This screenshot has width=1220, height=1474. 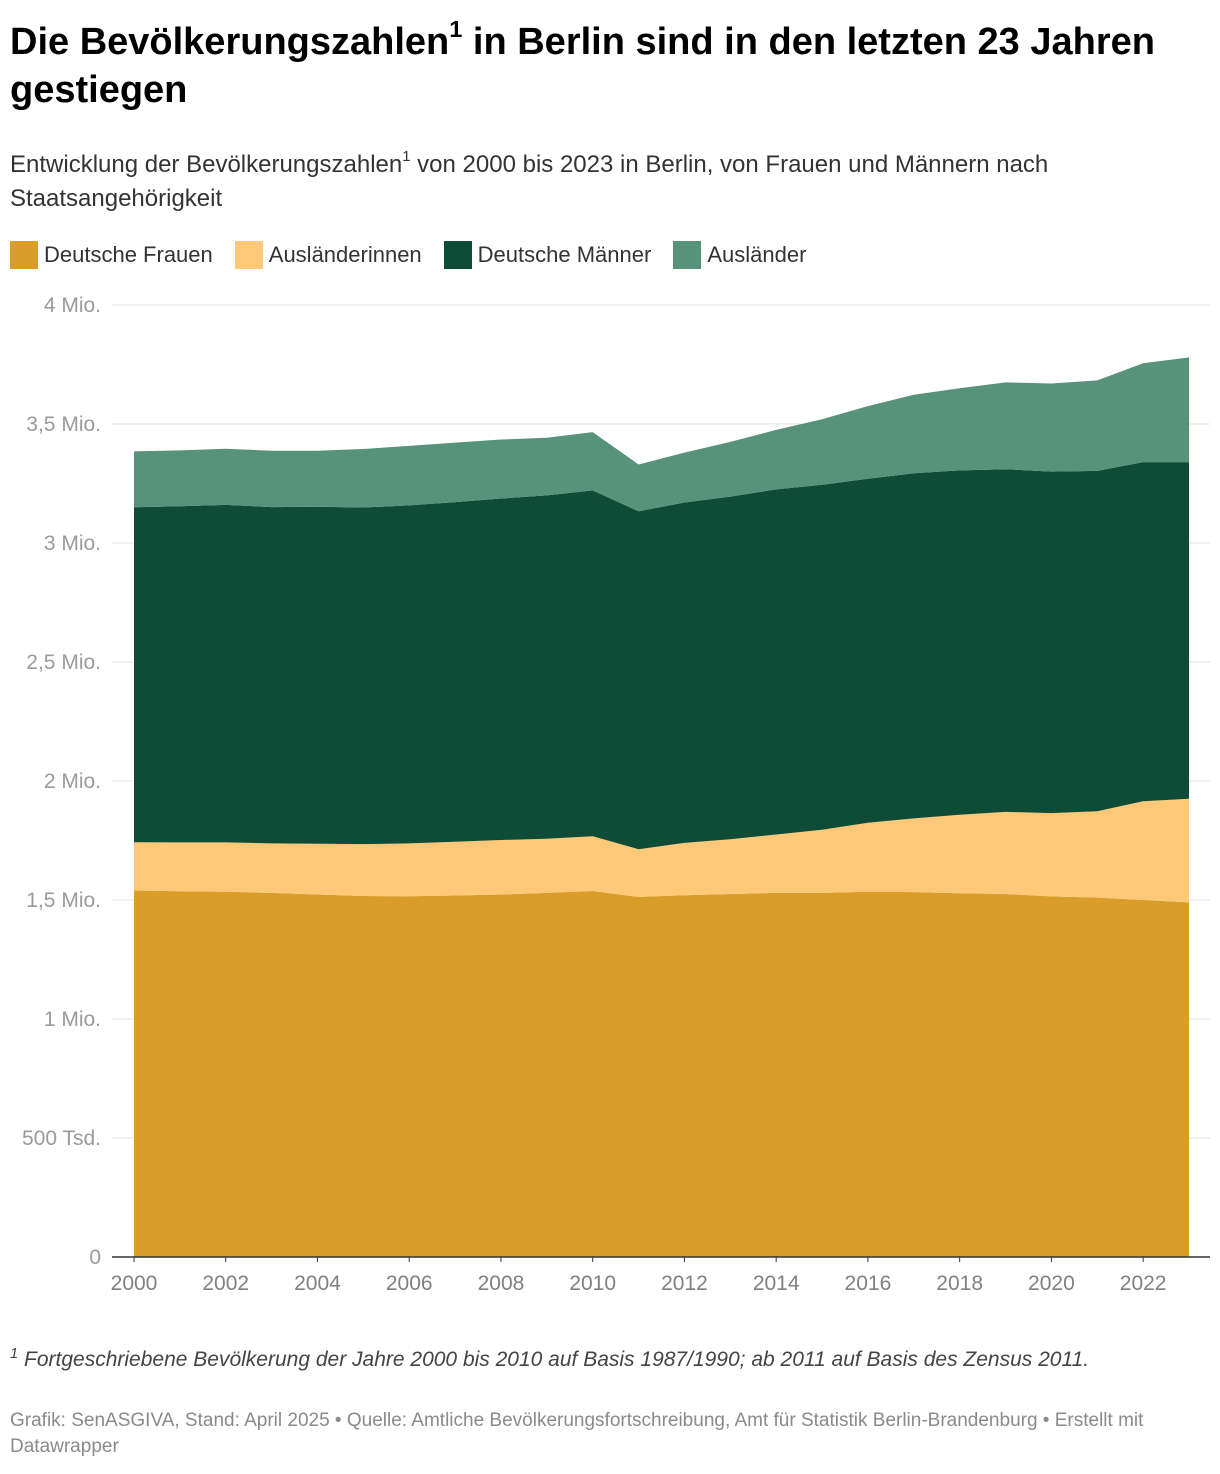 I want to click on y-tick-label: 1 Mio., so click(x=72, y=1019).